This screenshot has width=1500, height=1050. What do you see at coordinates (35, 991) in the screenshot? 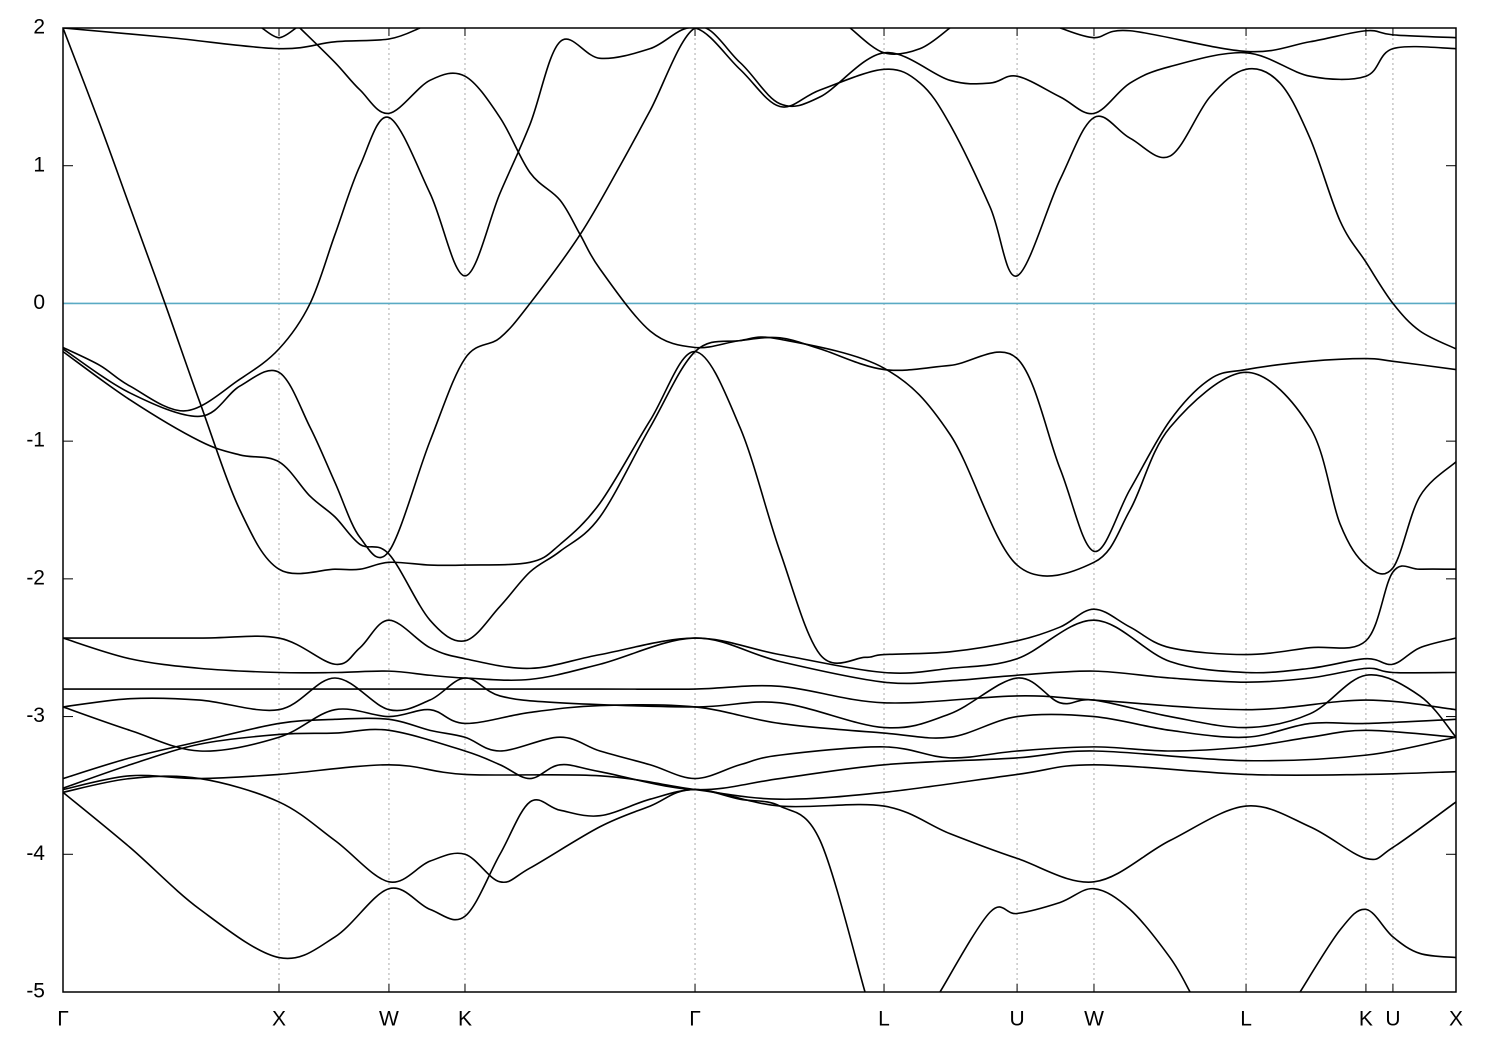
I see `y-tick-label: -5` at bounding box center [35, 991].